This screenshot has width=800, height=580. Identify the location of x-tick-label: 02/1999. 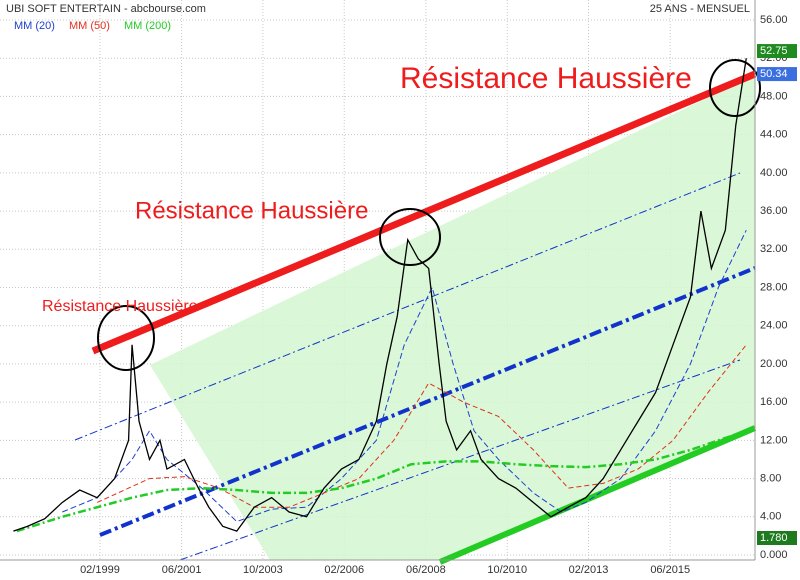
(100, 570).